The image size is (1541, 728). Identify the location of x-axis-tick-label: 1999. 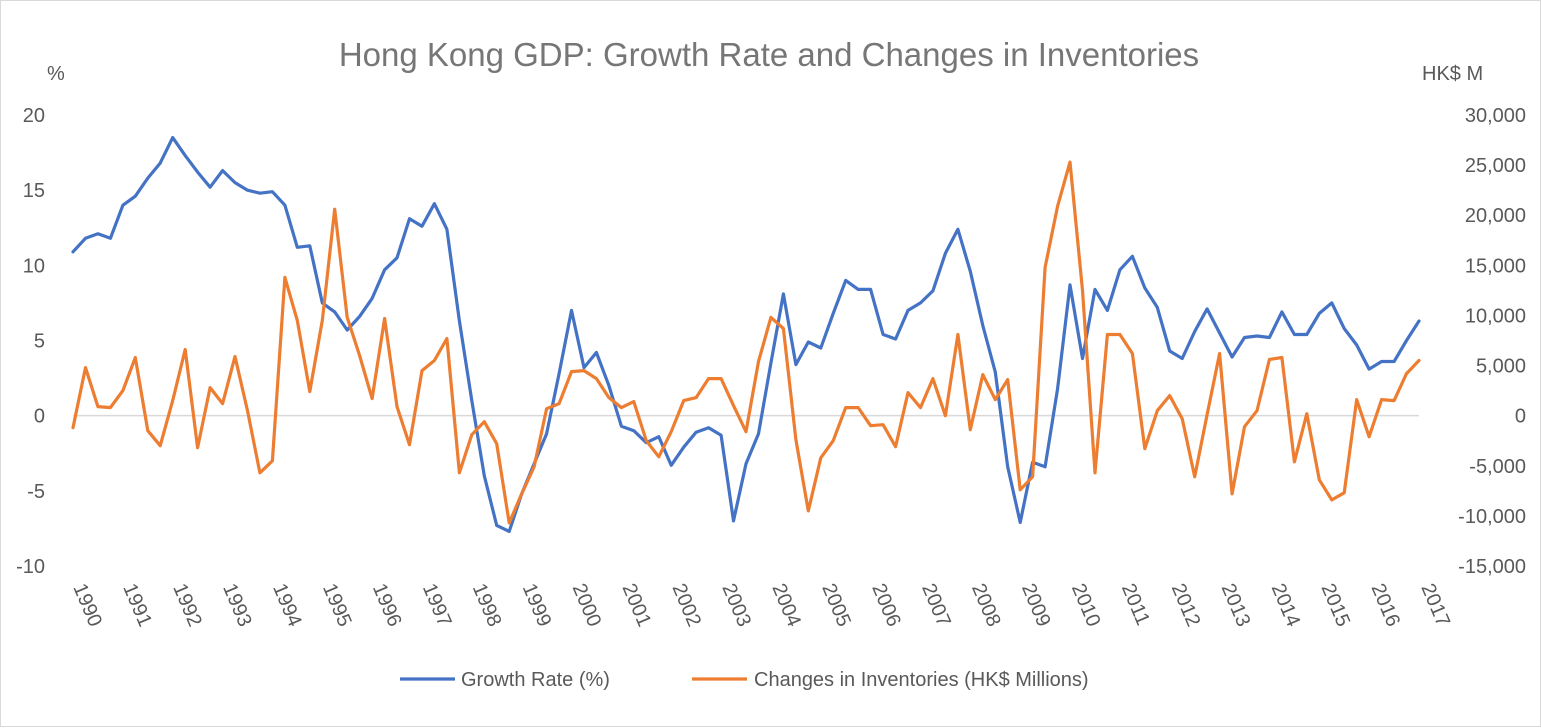
(537, 605).